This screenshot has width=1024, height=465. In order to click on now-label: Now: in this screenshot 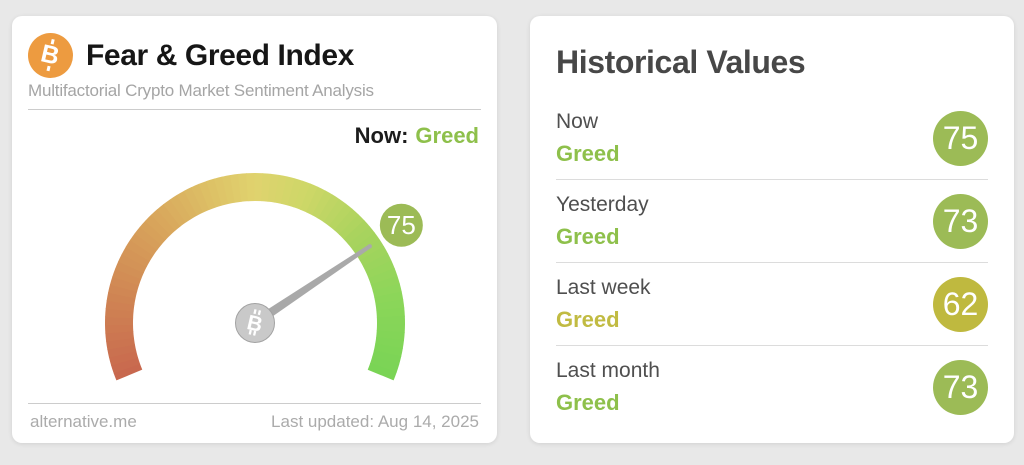, I will do `click(381, 135)`.